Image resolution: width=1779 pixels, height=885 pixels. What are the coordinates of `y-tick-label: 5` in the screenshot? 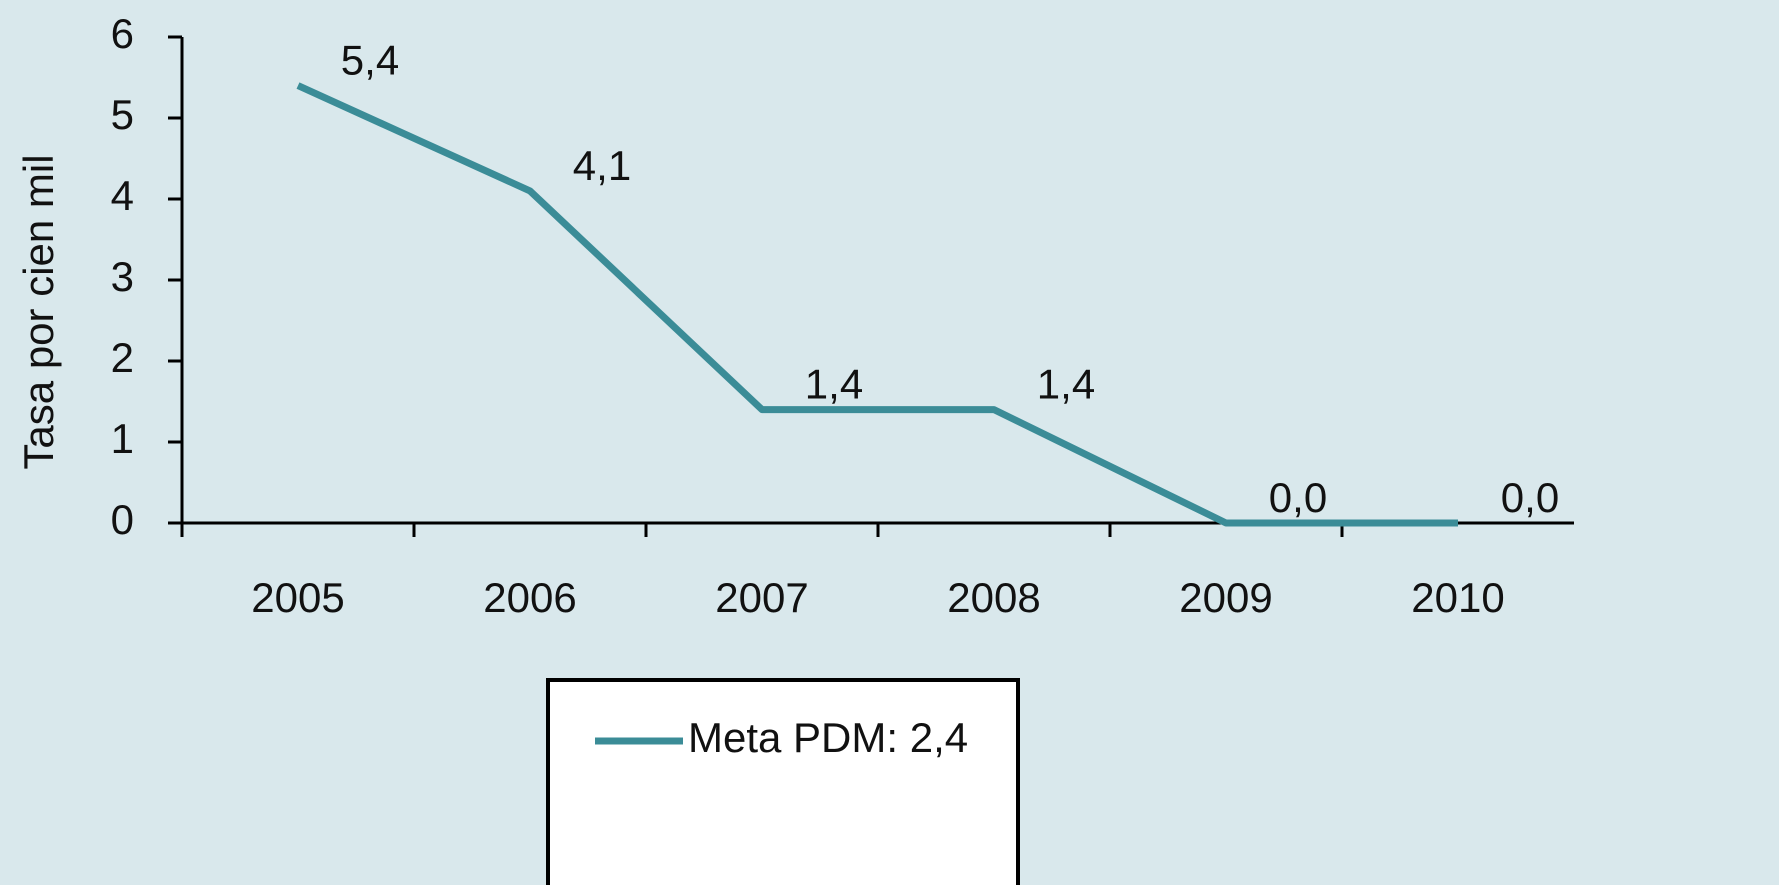 It's located at (122, 114).